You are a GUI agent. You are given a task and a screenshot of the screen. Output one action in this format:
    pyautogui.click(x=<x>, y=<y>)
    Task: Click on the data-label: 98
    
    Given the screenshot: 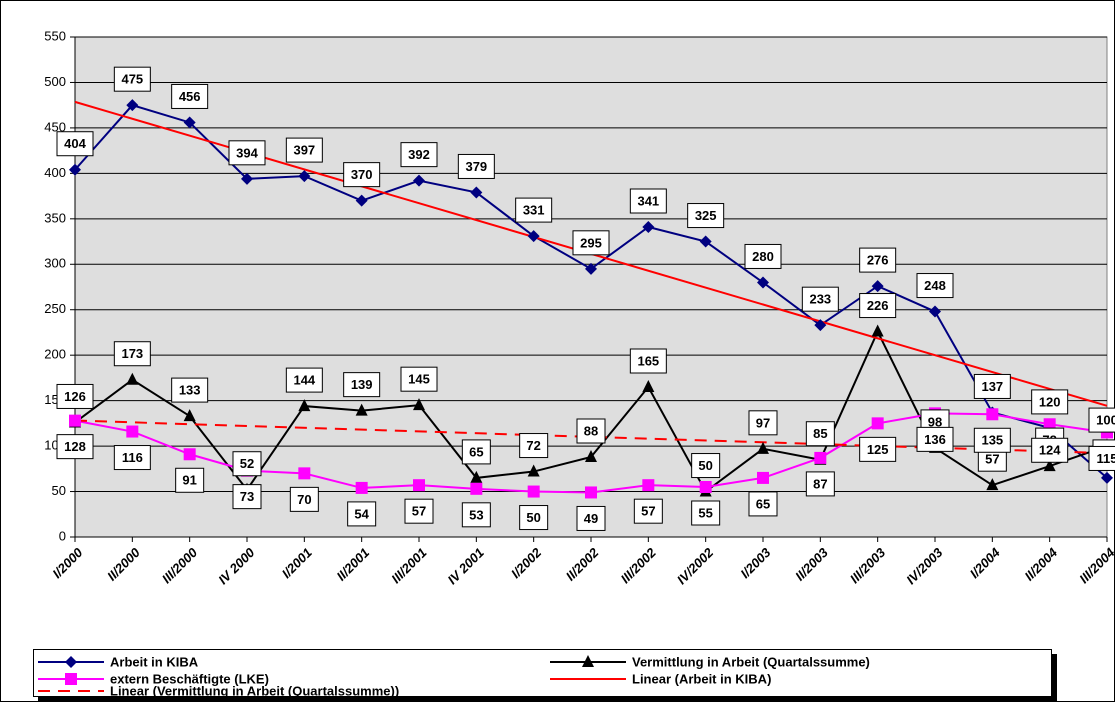 What is the action you would take?
    pyautogui.click(x=935, y=421)
    